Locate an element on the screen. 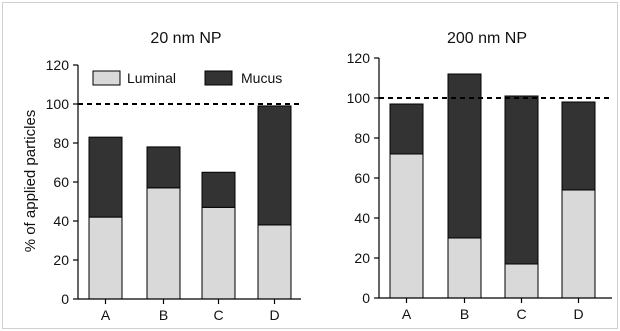 The height and width of the screenshot is (331, 620). y-axis-label-1: % of applied particles is located at coordinates (30, 181).